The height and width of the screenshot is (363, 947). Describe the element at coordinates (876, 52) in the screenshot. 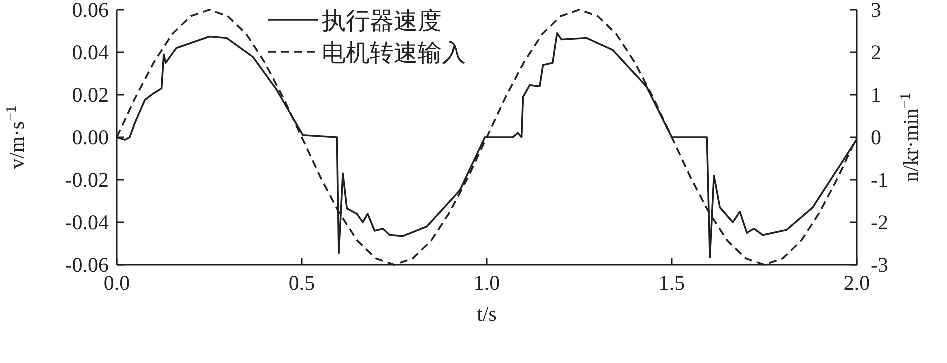

I see `y2-tick-label: 2` at that location.